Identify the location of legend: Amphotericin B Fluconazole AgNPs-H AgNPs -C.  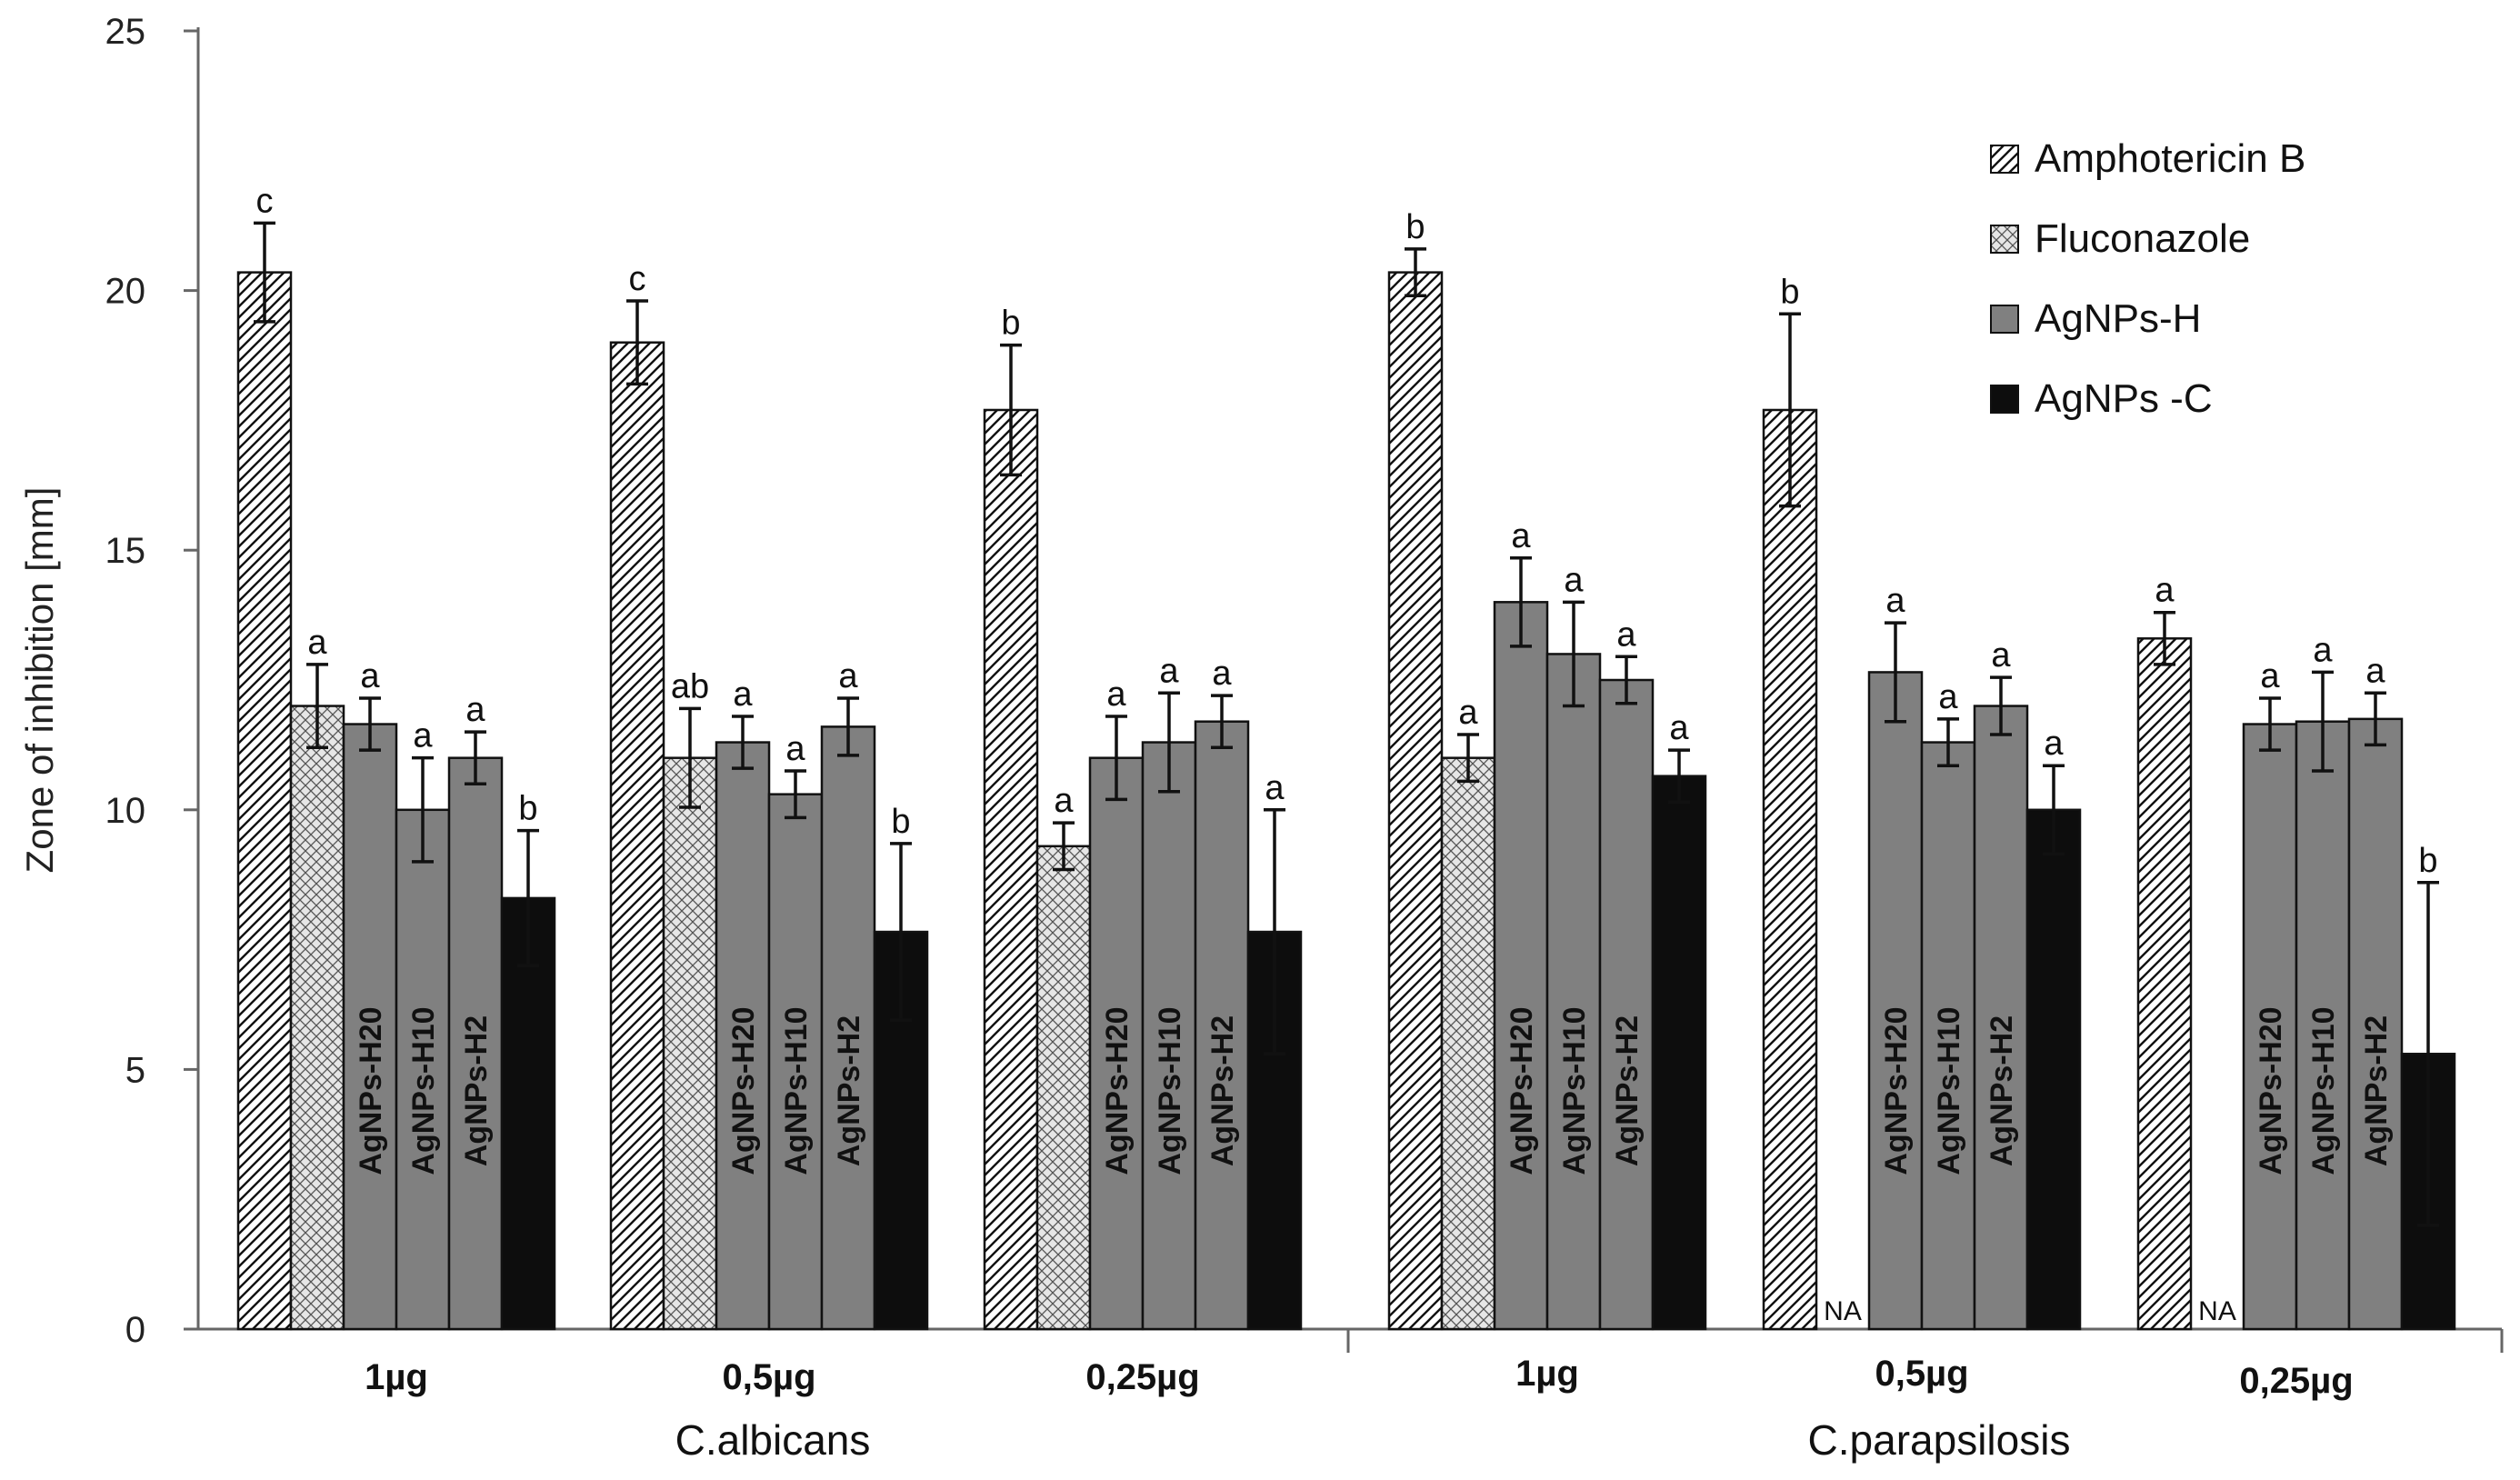
(2147, 278).